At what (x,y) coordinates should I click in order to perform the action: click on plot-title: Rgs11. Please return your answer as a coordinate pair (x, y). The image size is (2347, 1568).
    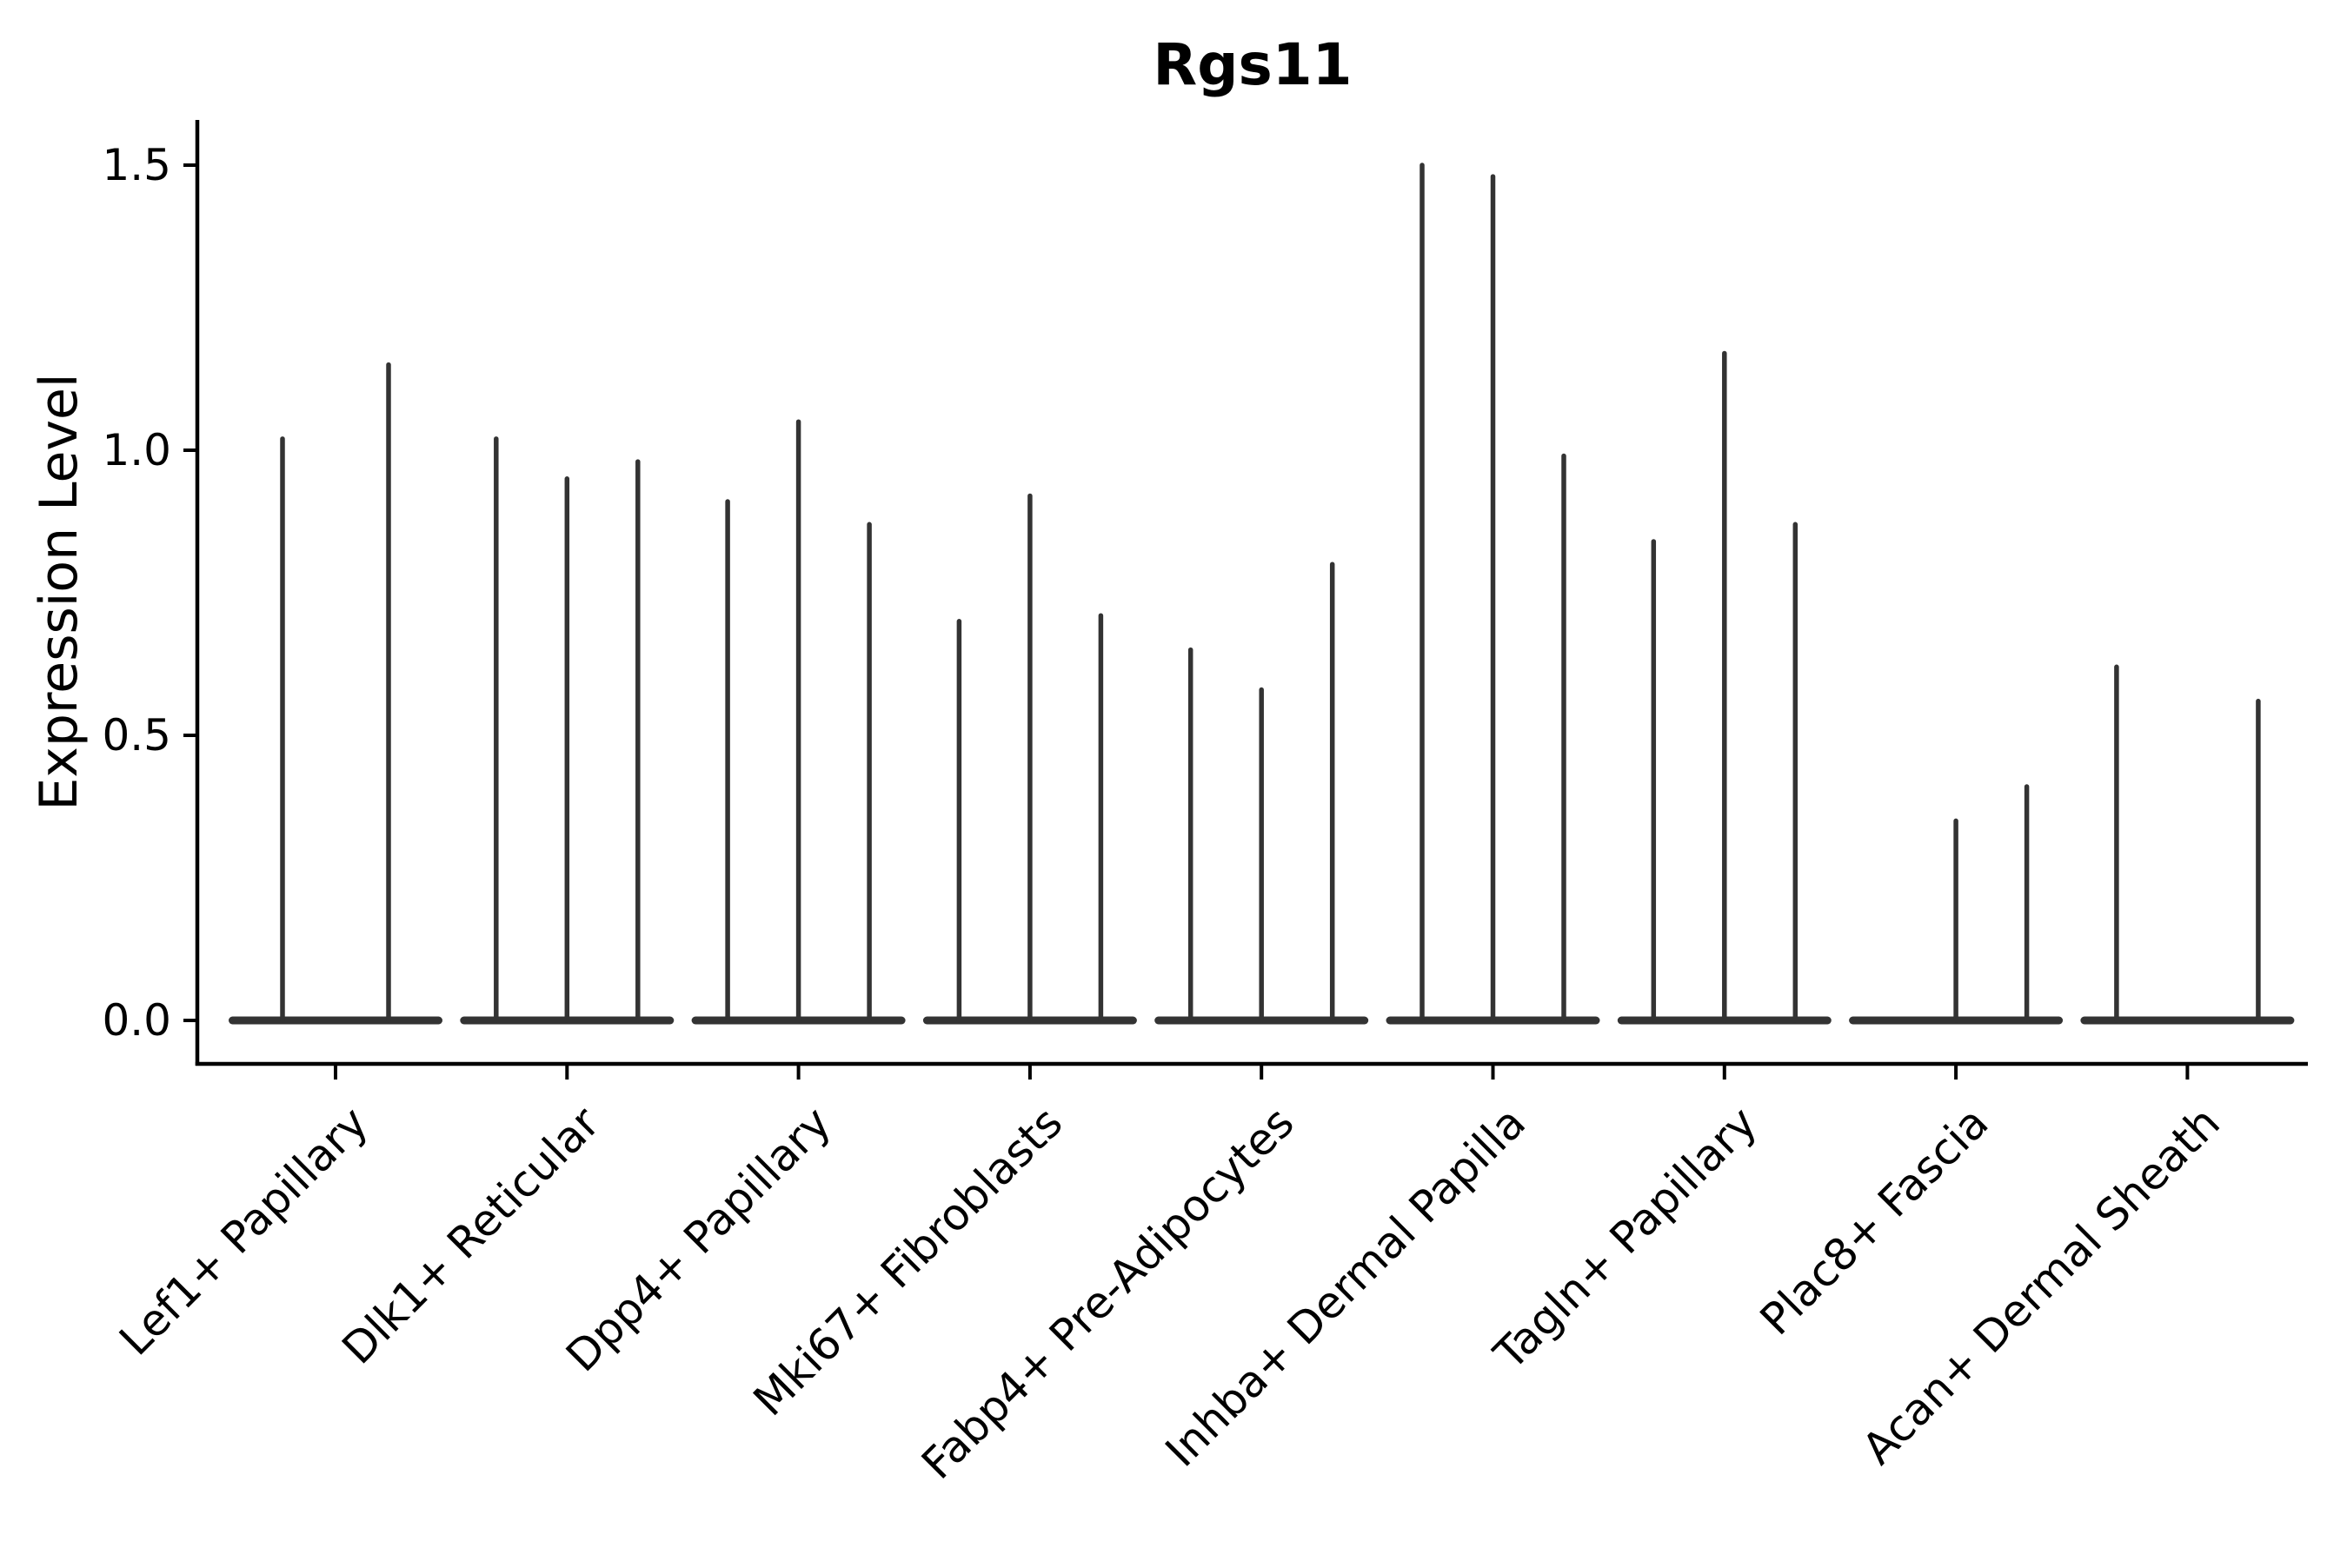
    Looking at the image, I should click on (1252, 64).